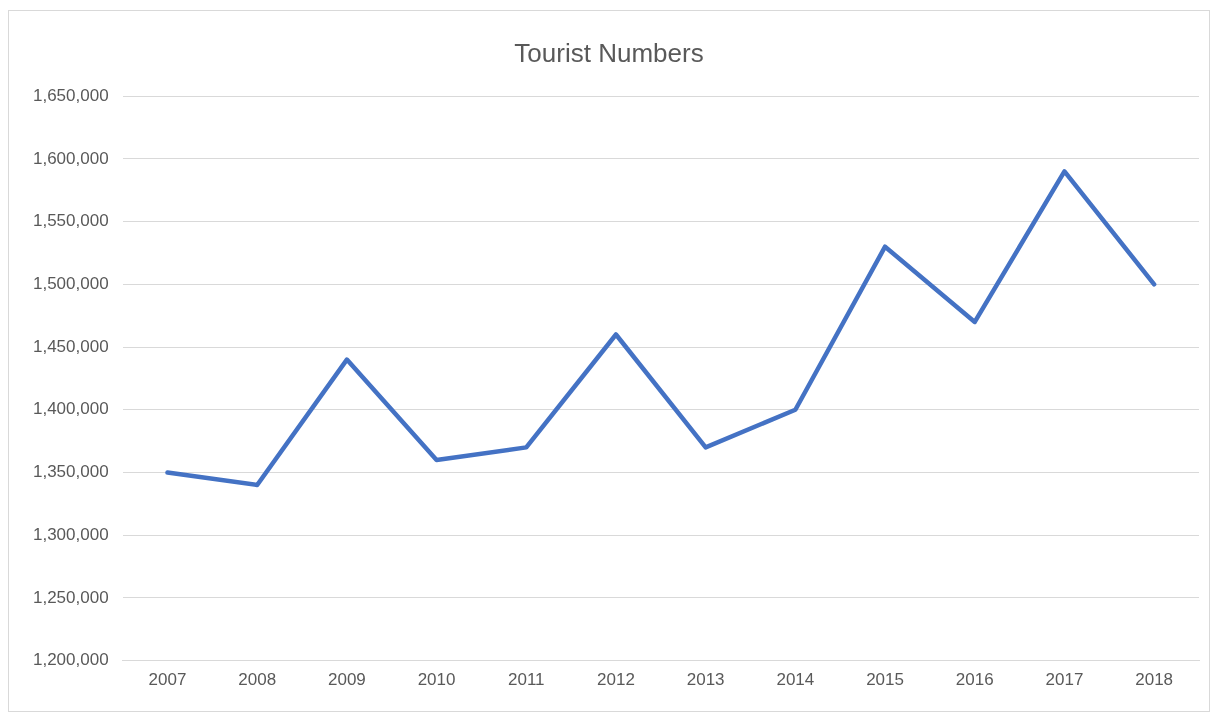  What do you see at coordinates (526, 680) in the screenshot?
I see `x-tick-label: 2011` at bounding box center [526, 680].